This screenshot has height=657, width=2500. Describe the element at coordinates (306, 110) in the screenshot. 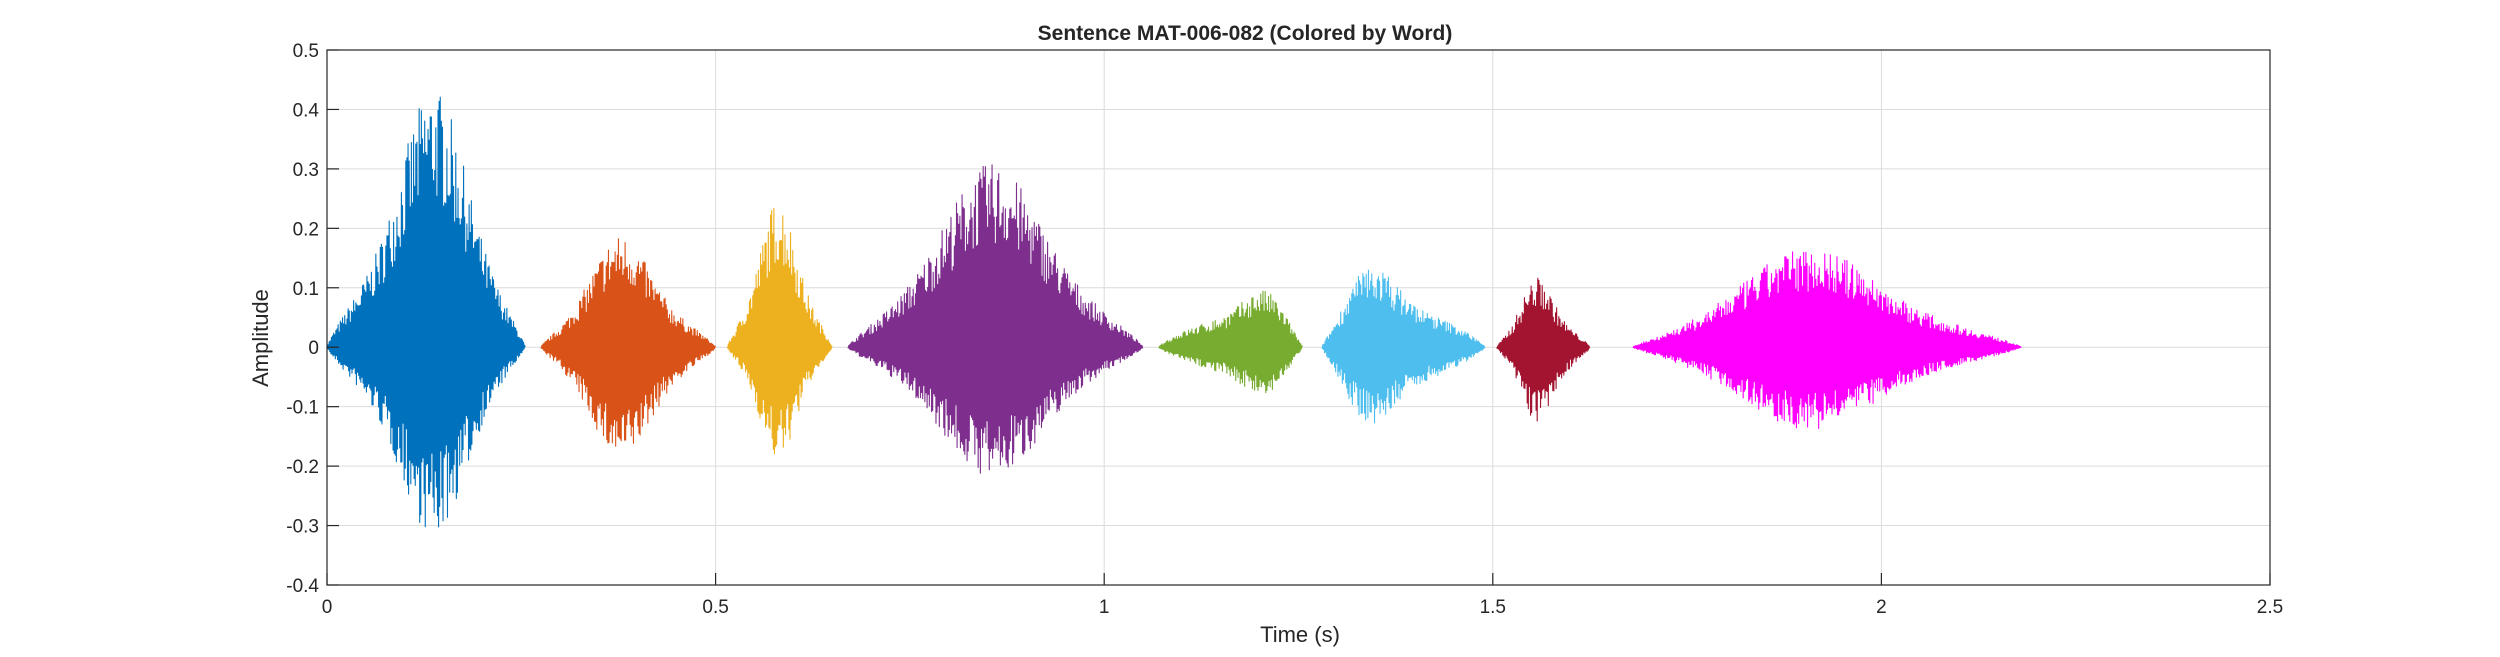

I see `y-tick-label: 0.4` at that location.